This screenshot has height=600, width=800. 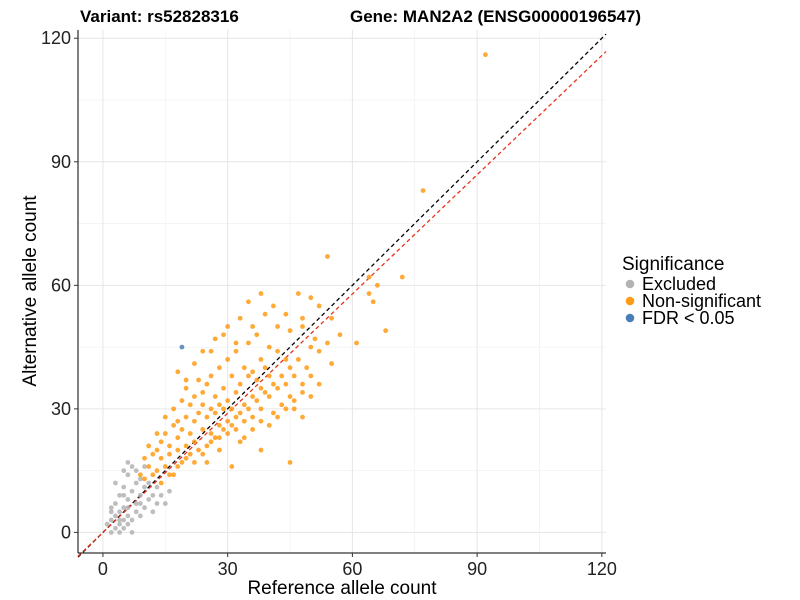 I want to click on title-gene: Gene: MAN2A2 (ENSG00000196547), so click(x=495, y=16).